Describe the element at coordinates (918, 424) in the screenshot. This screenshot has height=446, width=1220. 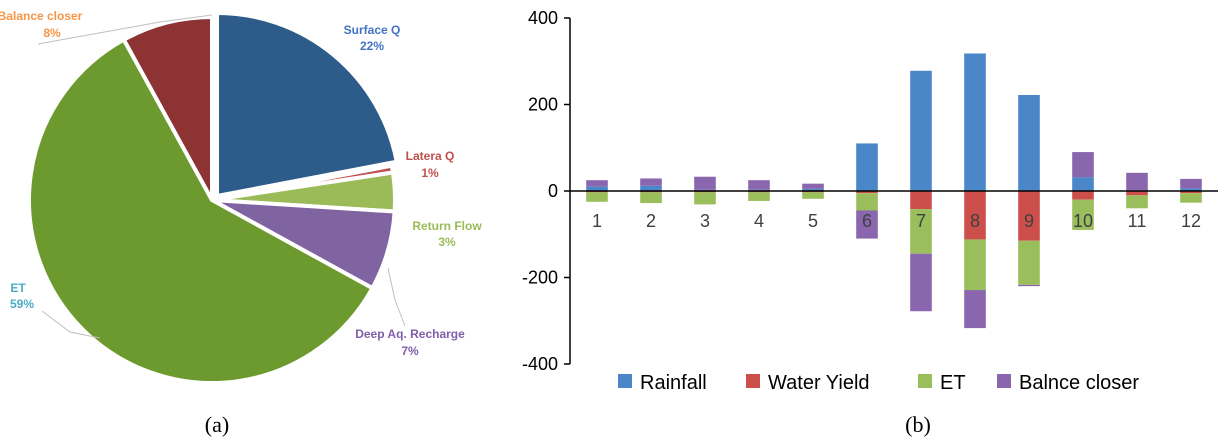
I see `panel-label-b: (b)` at that location.